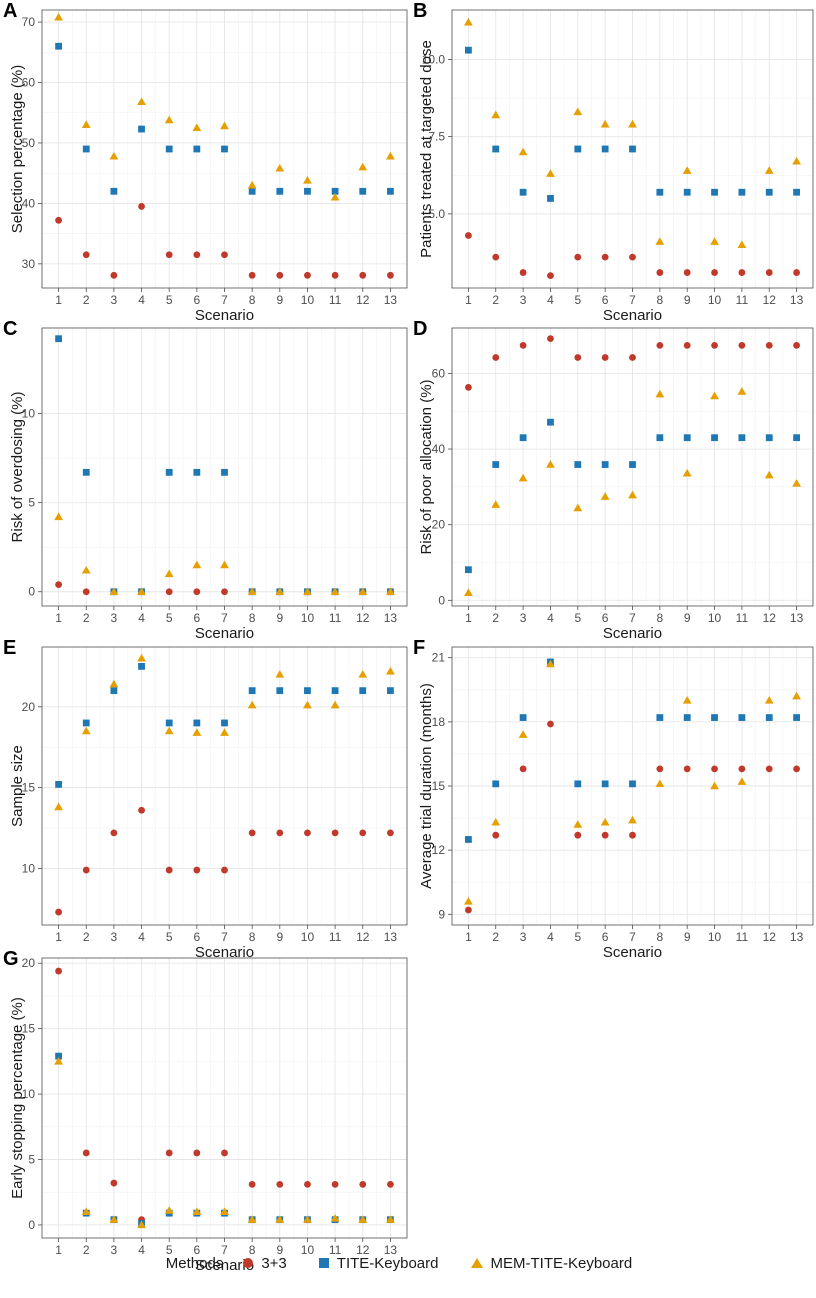 This screenshot has width=816, height=1298. I want to click on y-tick-label: 70, so click(29, 22).